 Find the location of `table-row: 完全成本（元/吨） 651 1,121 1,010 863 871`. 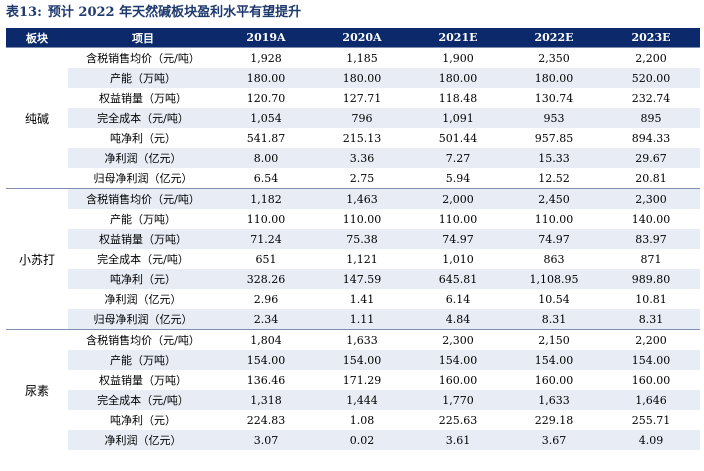

table-row: 完全成本（元/吨） 651 1,121 1,010 863 871 is located at coordinates (353, 259).